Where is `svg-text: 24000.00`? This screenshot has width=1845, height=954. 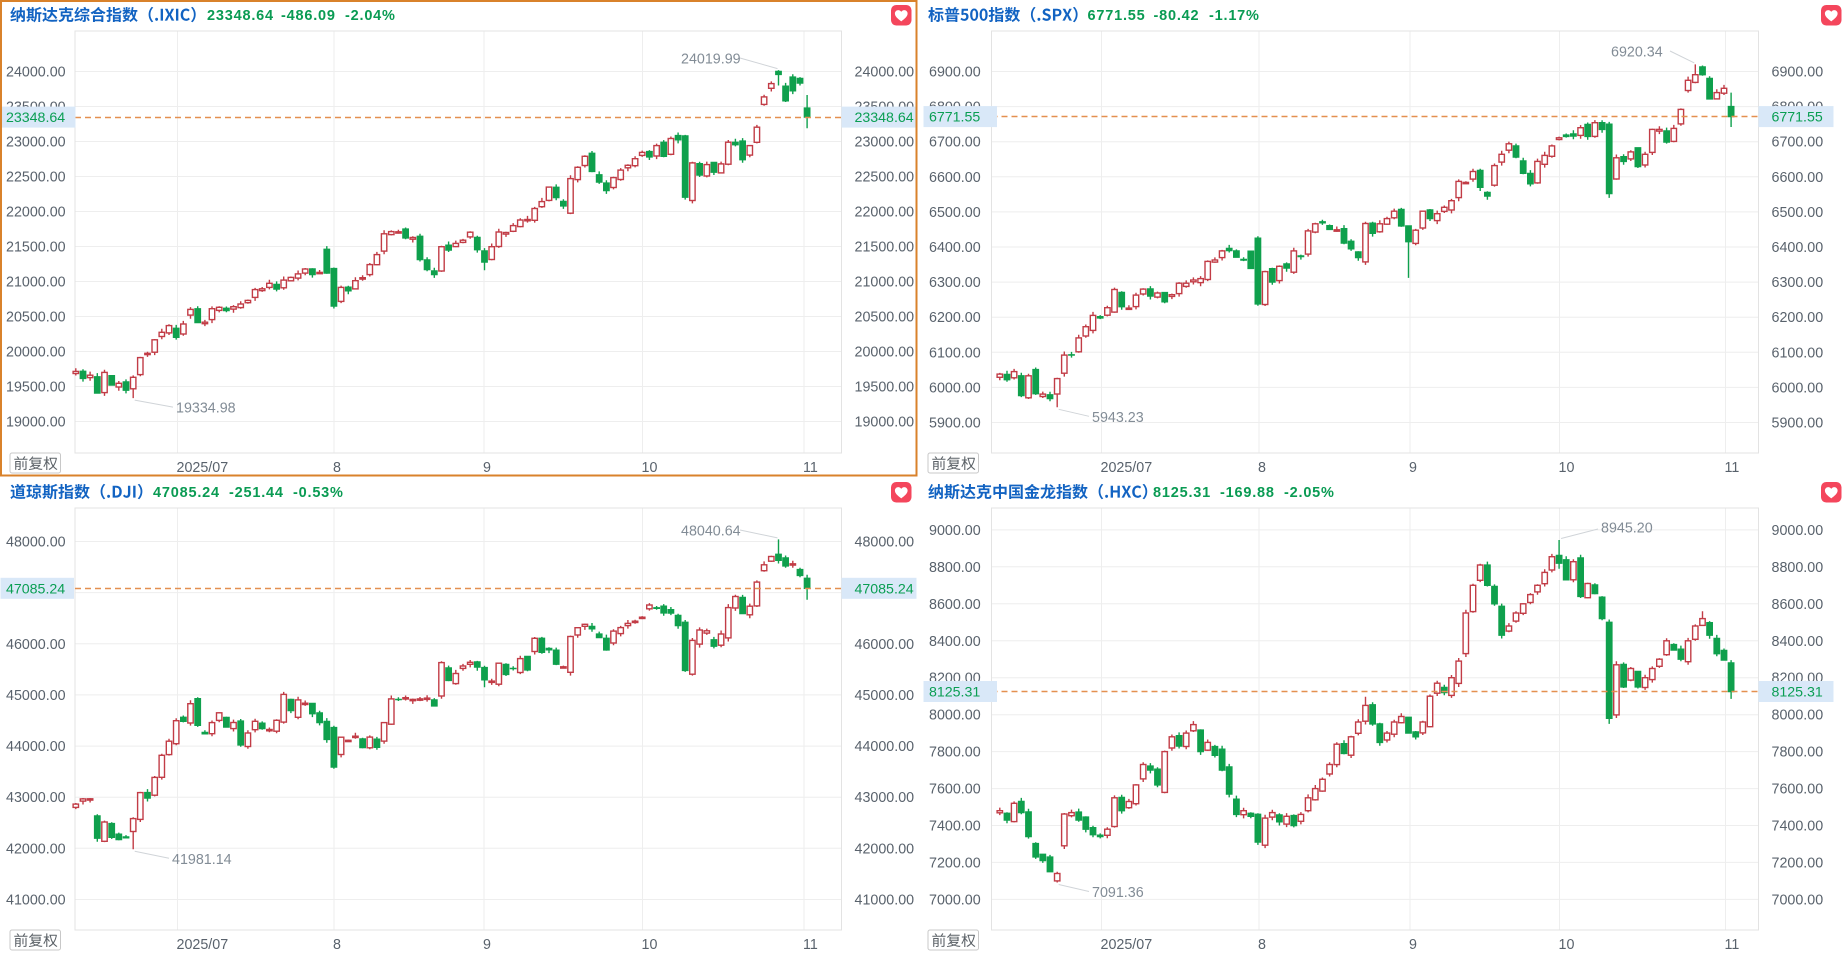
svg-text: 24000.00 is located at coordinates (36, 73).